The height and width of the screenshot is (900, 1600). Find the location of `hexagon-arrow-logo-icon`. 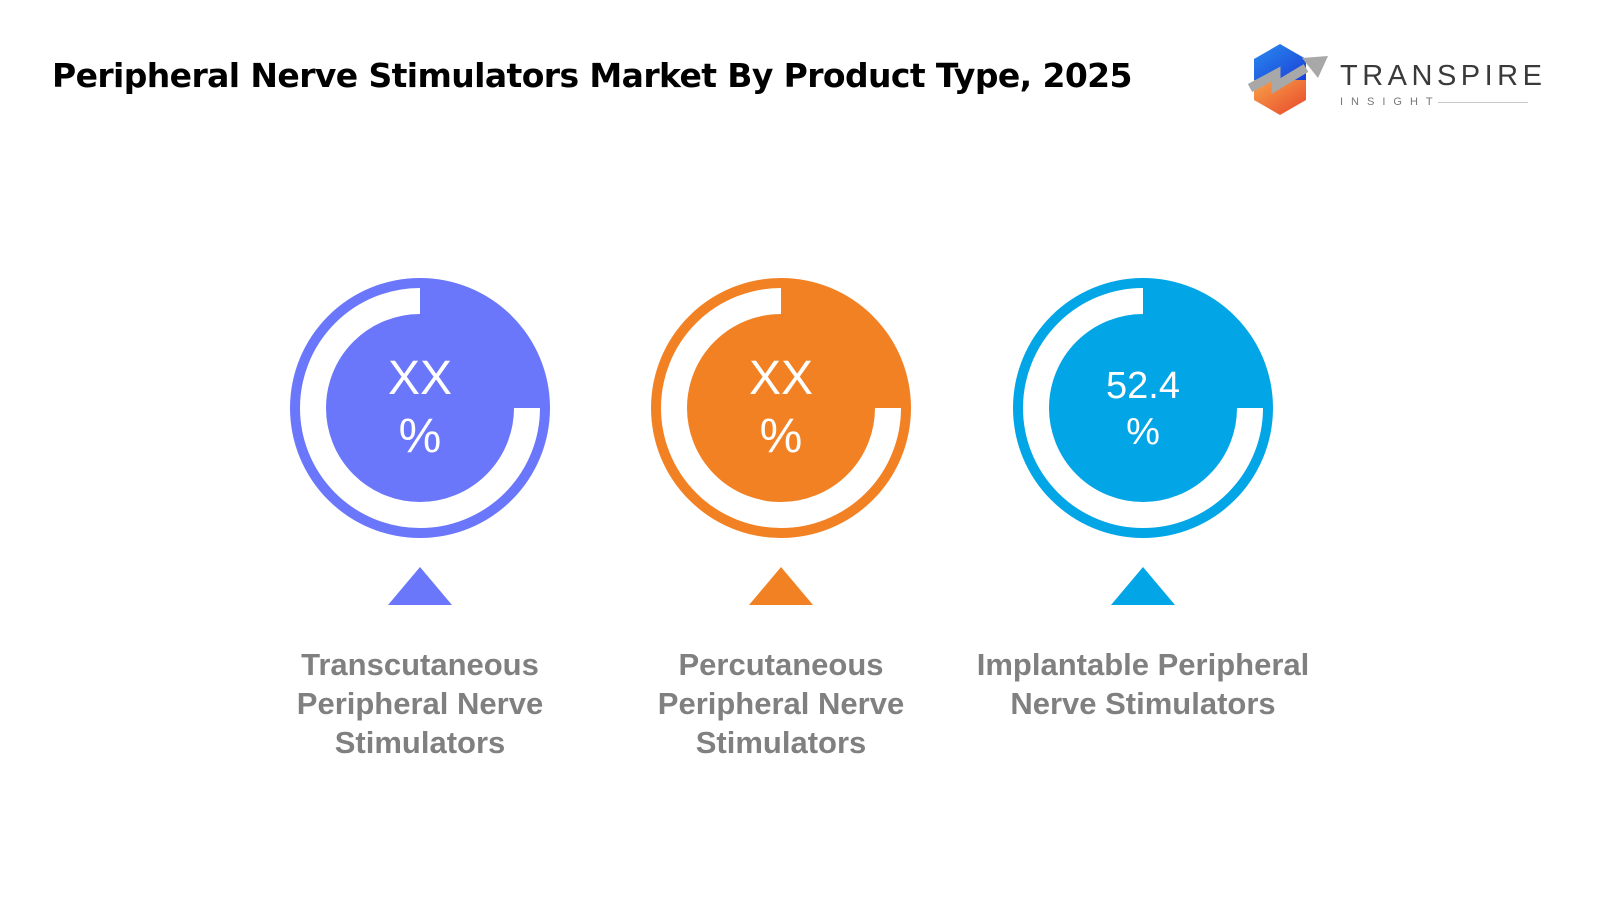

hexagon-arrow-logo-icon is located at coordinates (1287, 79).